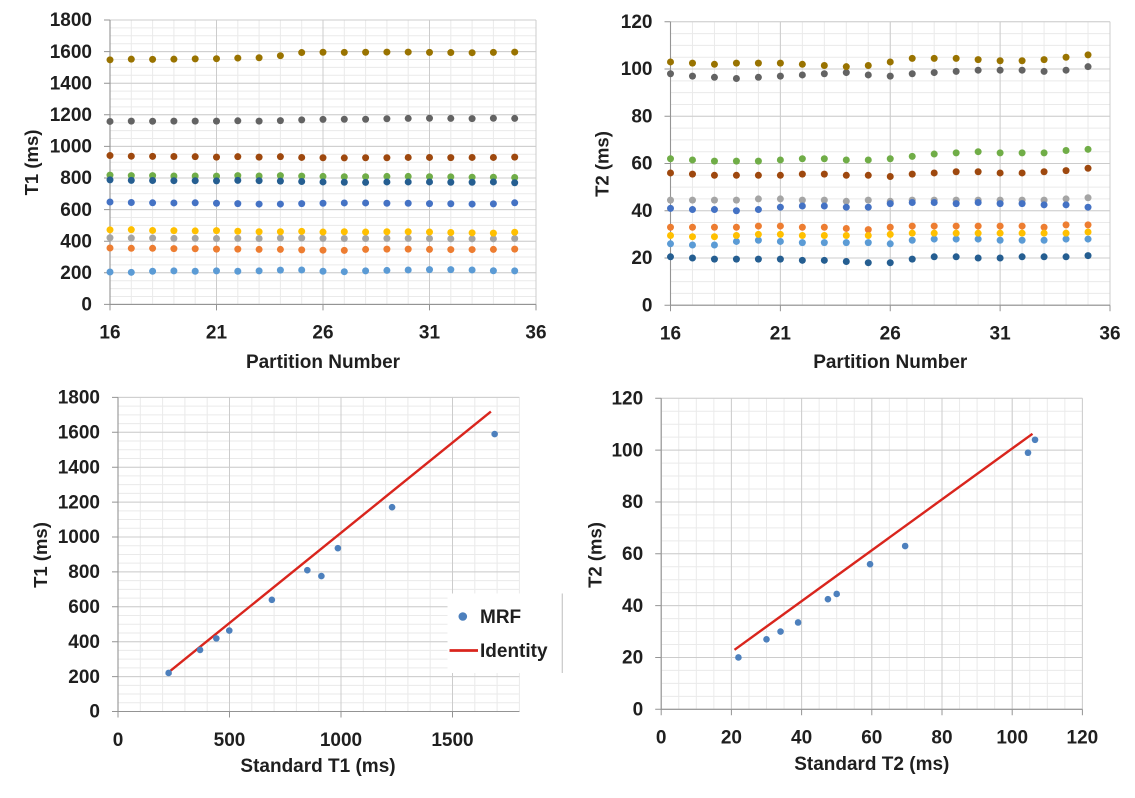 The image size is (1135, 798). Describe the element at coordinates (452, 740) in the screenshot. I see `svg-text: 1500` at that location.